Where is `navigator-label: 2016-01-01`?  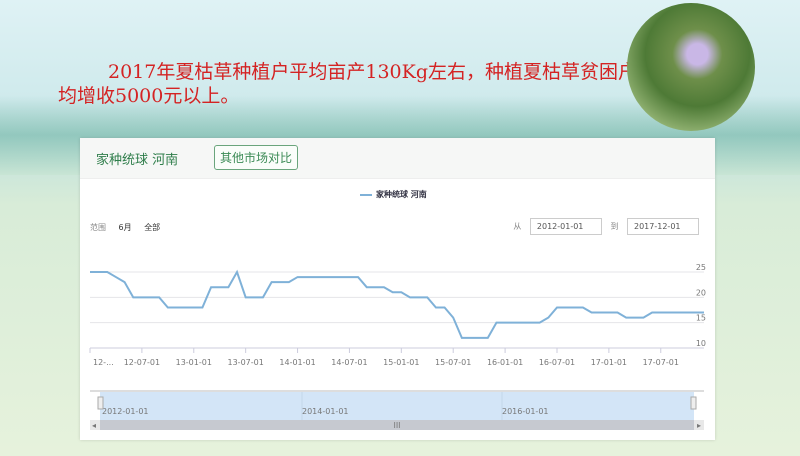
navigator-label: 2016-01-01 is located at coordinates (525, 411).